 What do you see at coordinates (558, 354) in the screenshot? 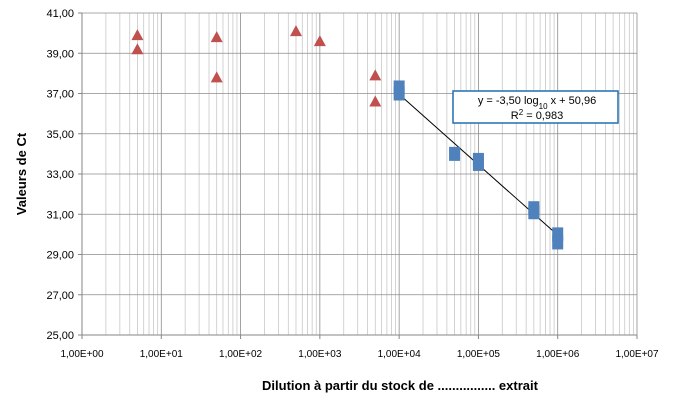
I see `x-tick-label: 1,00E+06` at bounding box center [558, 354].